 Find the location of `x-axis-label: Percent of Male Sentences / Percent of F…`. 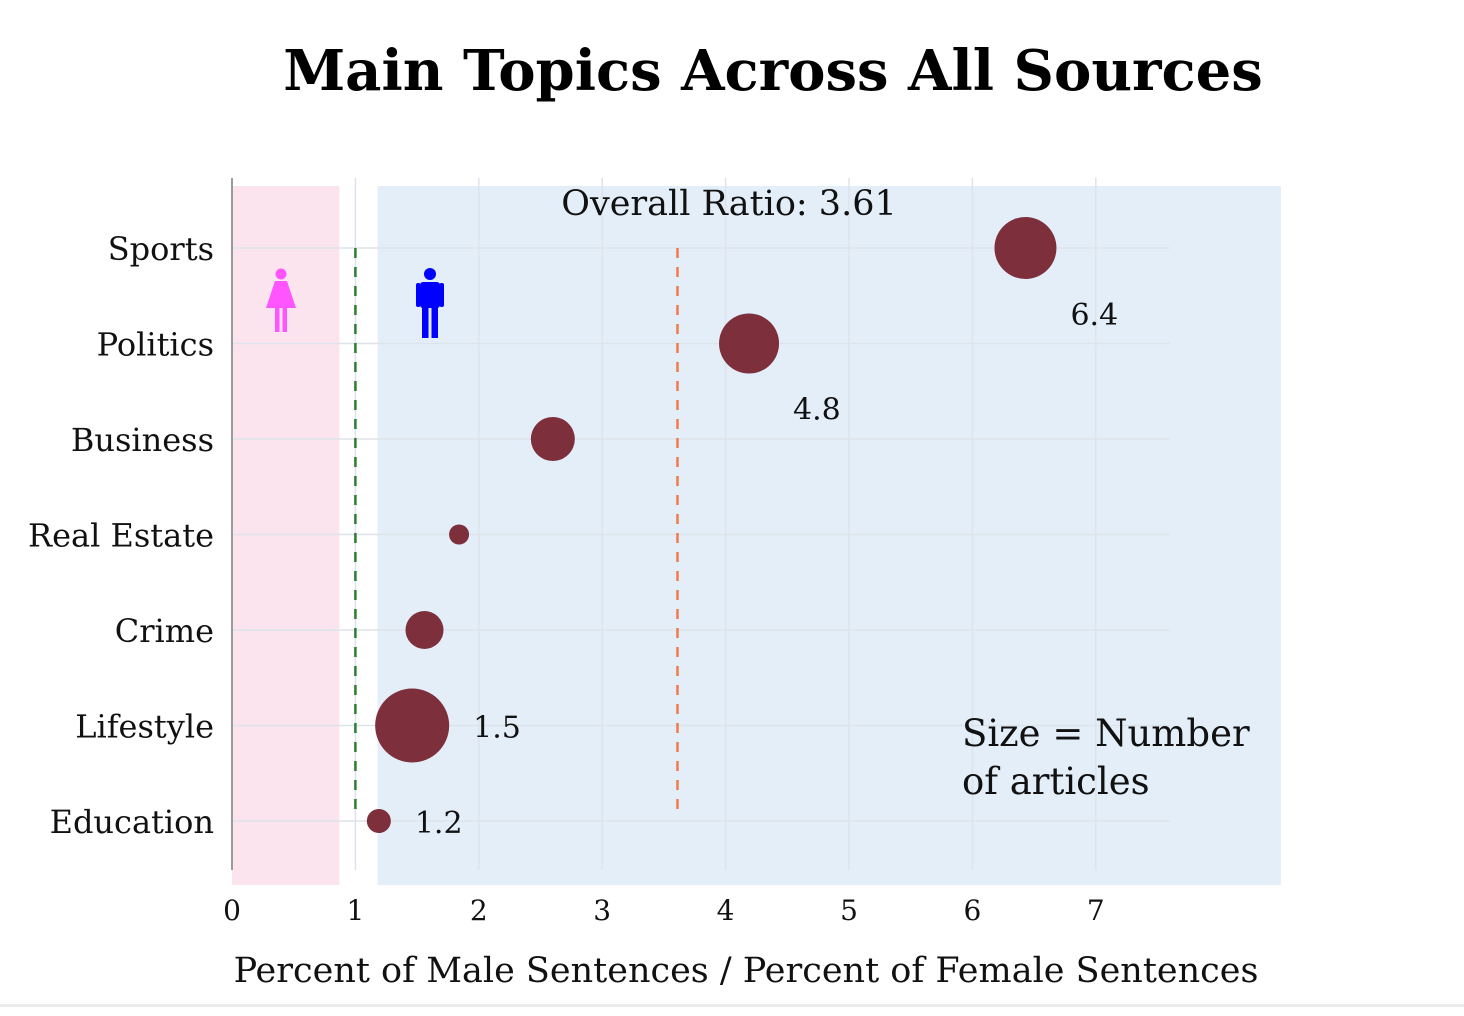

x-axis-label: Percent of Male Sentences / Percent of F… is located at coordinates (746, 971).